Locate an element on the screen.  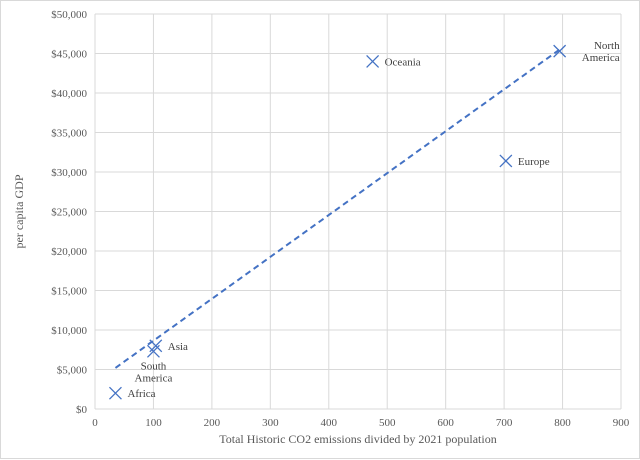
y-tick-label: $15,000 is located at coordinates (69, 292).